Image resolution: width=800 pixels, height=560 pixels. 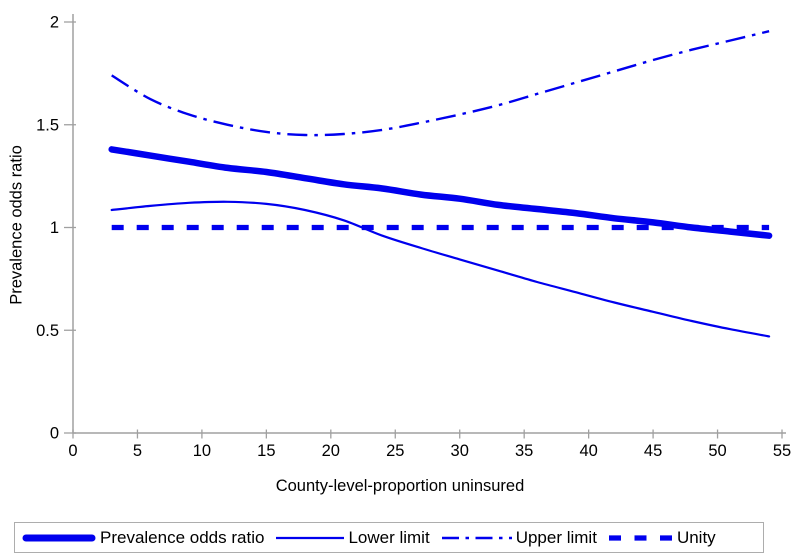 I want to click on x-tick-label: 20, so click(x=331, y=451).